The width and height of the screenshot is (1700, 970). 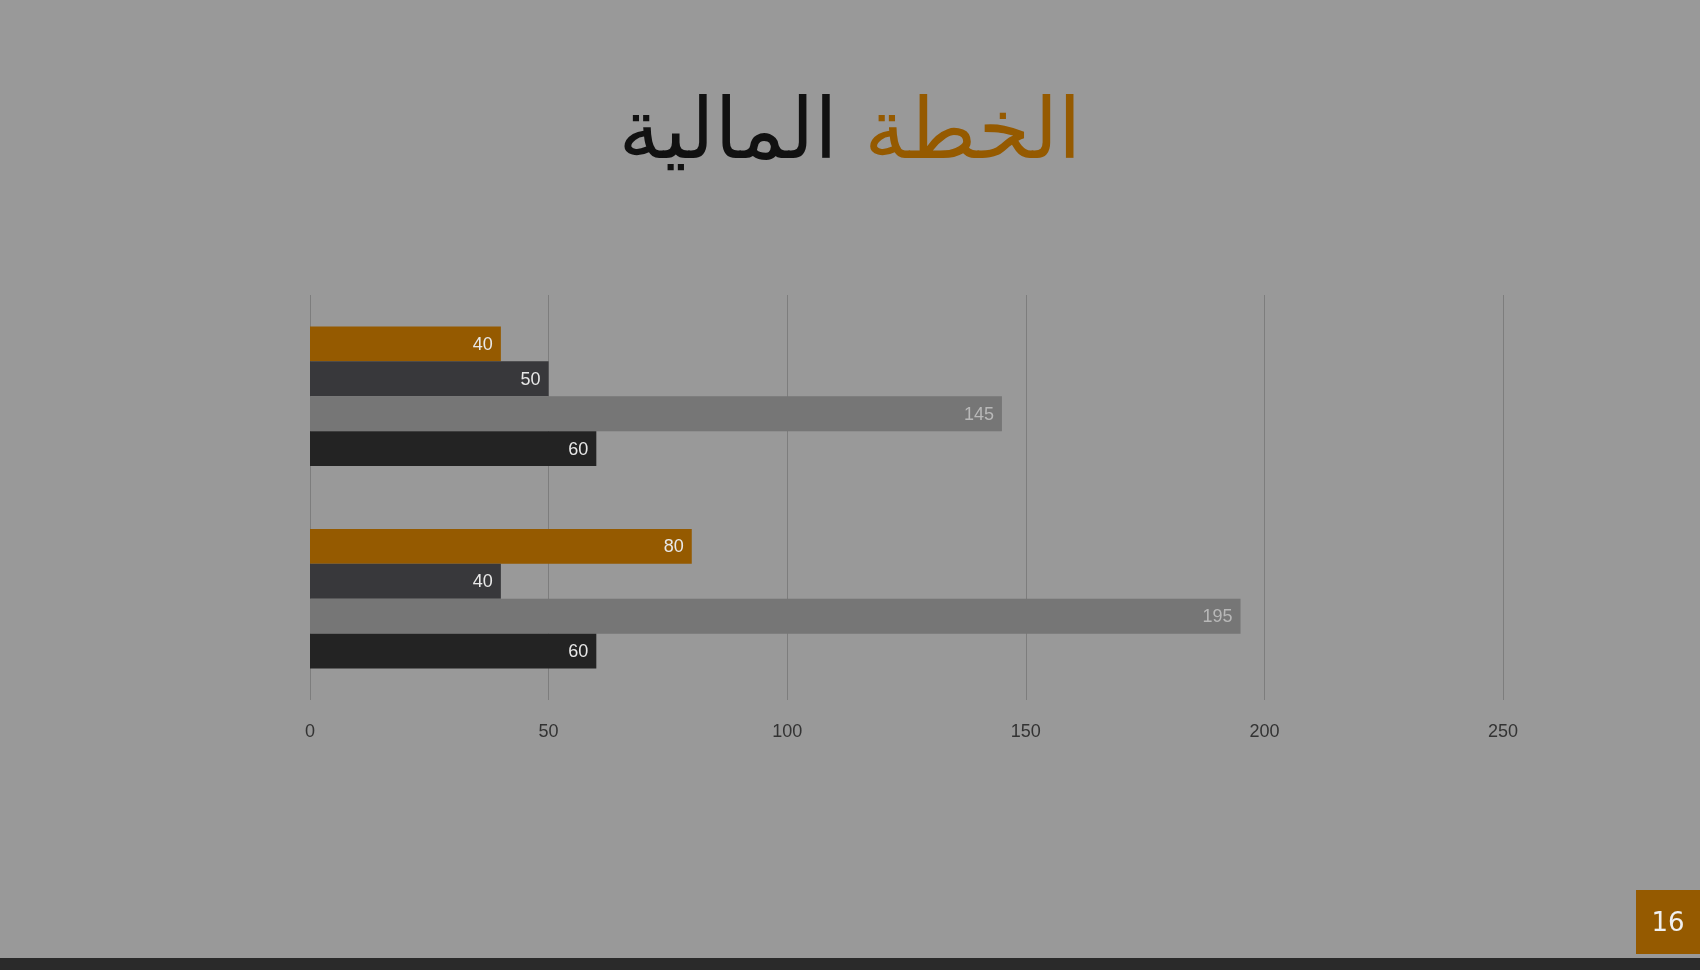 I want to click on data-label: 145, so click(x=978, y=413).